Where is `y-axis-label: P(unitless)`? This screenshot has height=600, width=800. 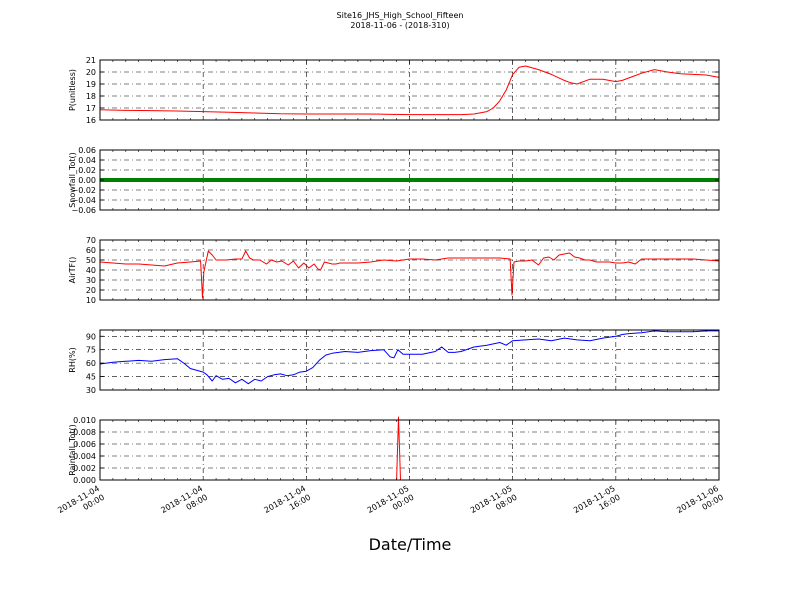
y-axis-label: P(unitless) is located at coordinates (72, 90).